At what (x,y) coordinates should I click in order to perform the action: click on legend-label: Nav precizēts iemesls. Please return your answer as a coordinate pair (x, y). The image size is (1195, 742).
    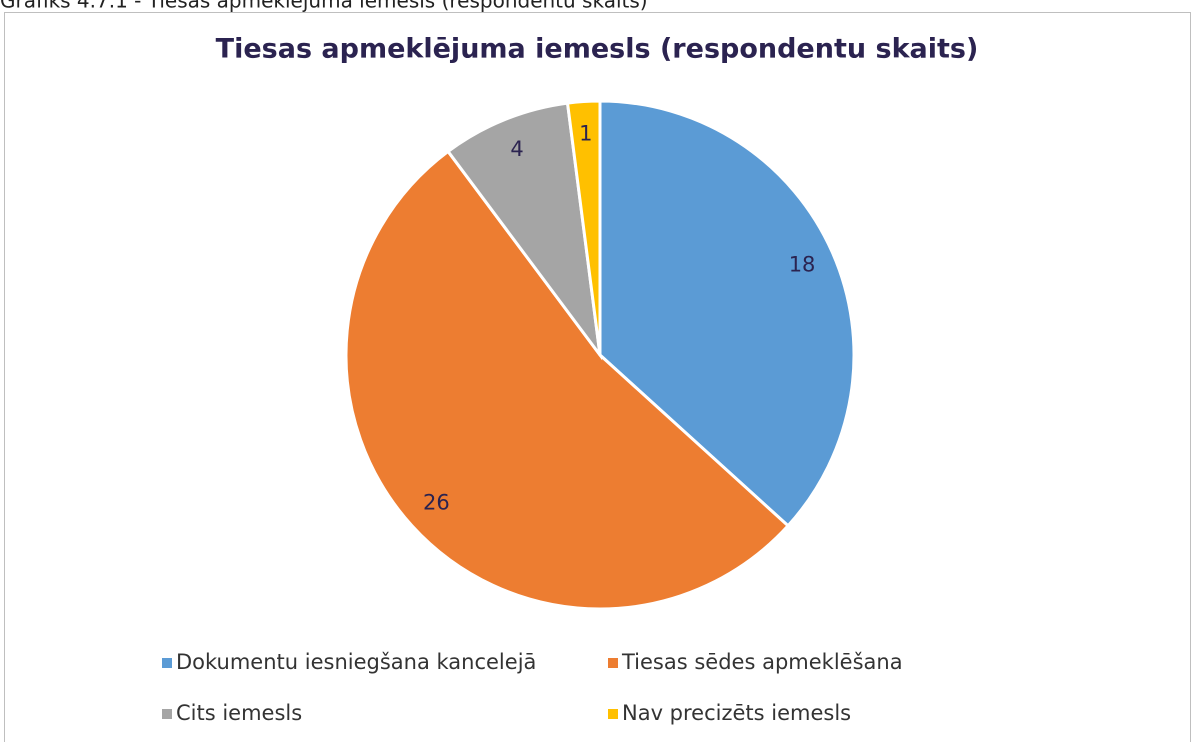
    Looking at the image, I should click on (736, 713).